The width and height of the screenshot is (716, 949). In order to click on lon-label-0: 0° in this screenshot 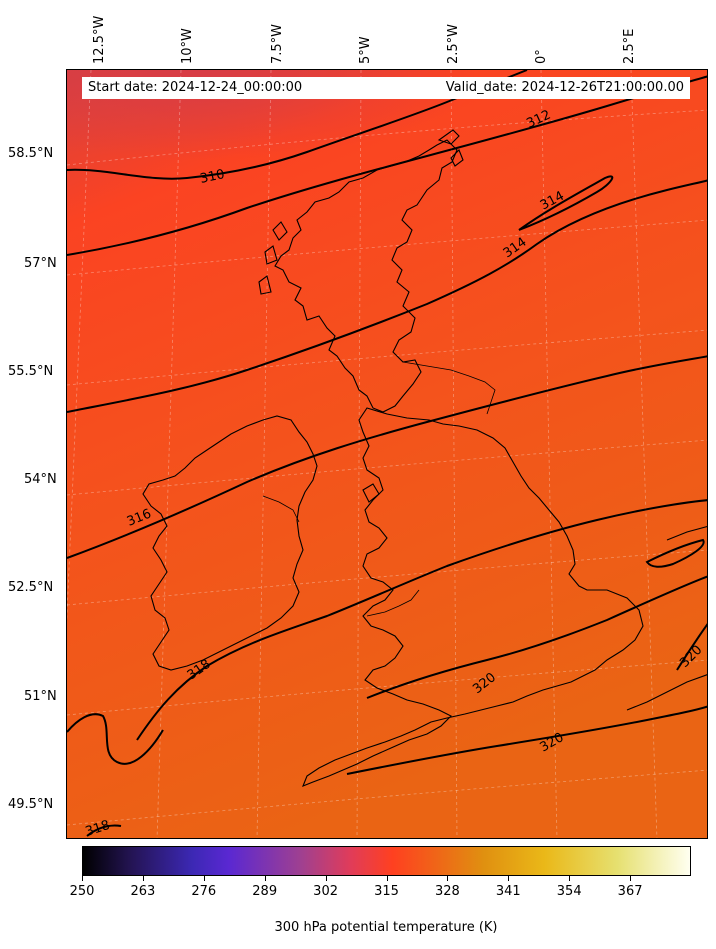, I will do `click(541, 56)`.